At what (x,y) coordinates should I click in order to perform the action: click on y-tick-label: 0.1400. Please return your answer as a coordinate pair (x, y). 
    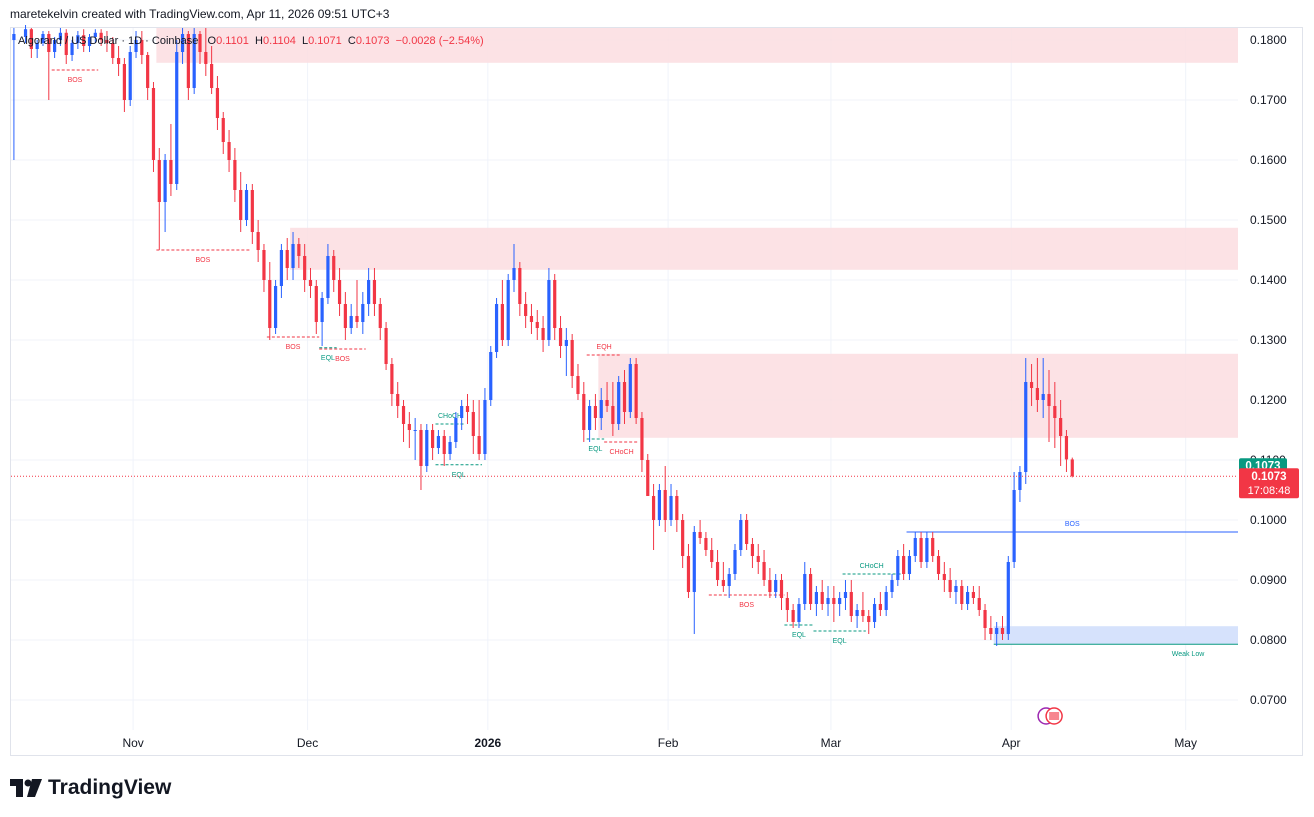
    Looking at the image, I should click on (1268, 280).